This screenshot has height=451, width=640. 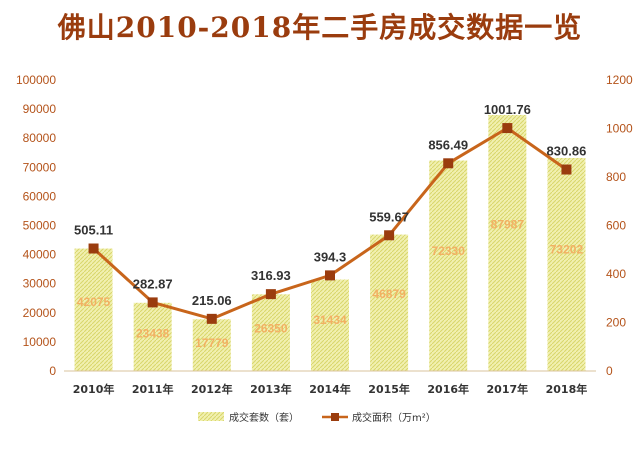 What do you see at coordinates (508, 389) in the screenshot?
I see `x-tick-label: 2017年` at bounding box center [508, 389].